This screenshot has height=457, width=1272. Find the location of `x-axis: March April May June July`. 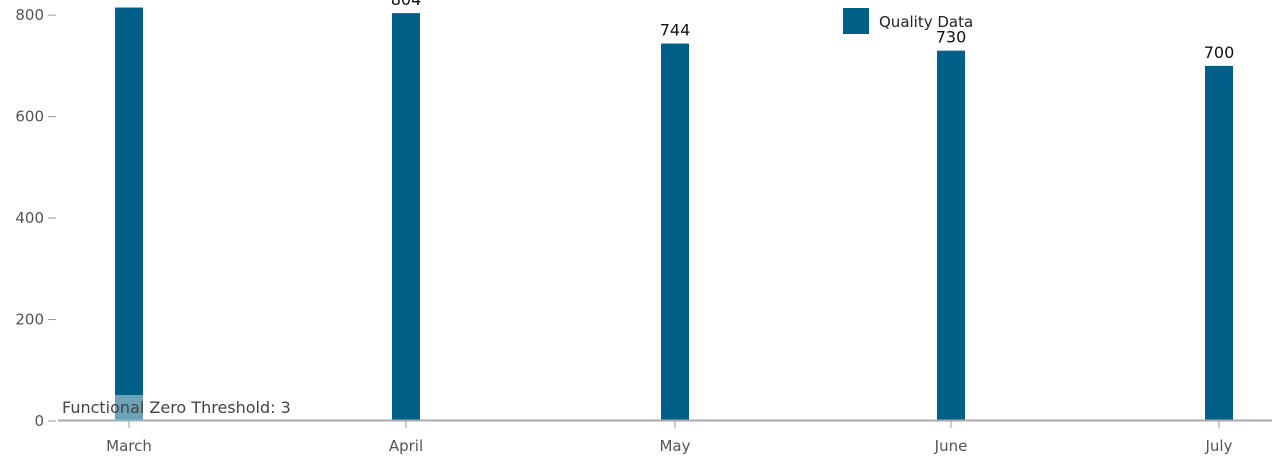

x-axis: March April May June July is located at coordinates (665, 437).